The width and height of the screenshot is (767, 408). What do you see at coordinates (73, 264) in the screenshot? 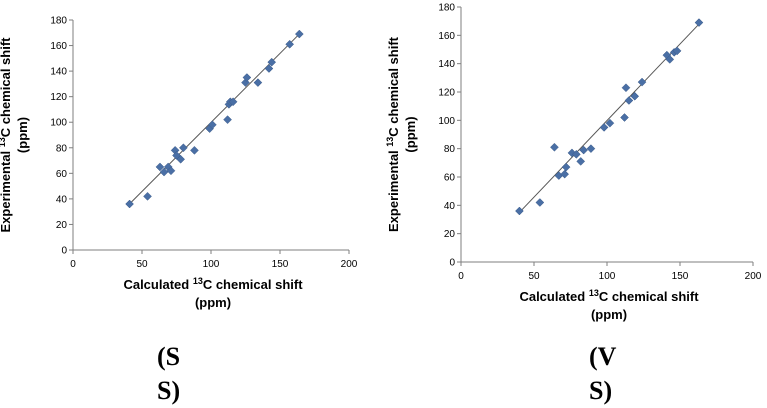
I see `ss-x-tick-label: 0` at bounding box center [73, 264].